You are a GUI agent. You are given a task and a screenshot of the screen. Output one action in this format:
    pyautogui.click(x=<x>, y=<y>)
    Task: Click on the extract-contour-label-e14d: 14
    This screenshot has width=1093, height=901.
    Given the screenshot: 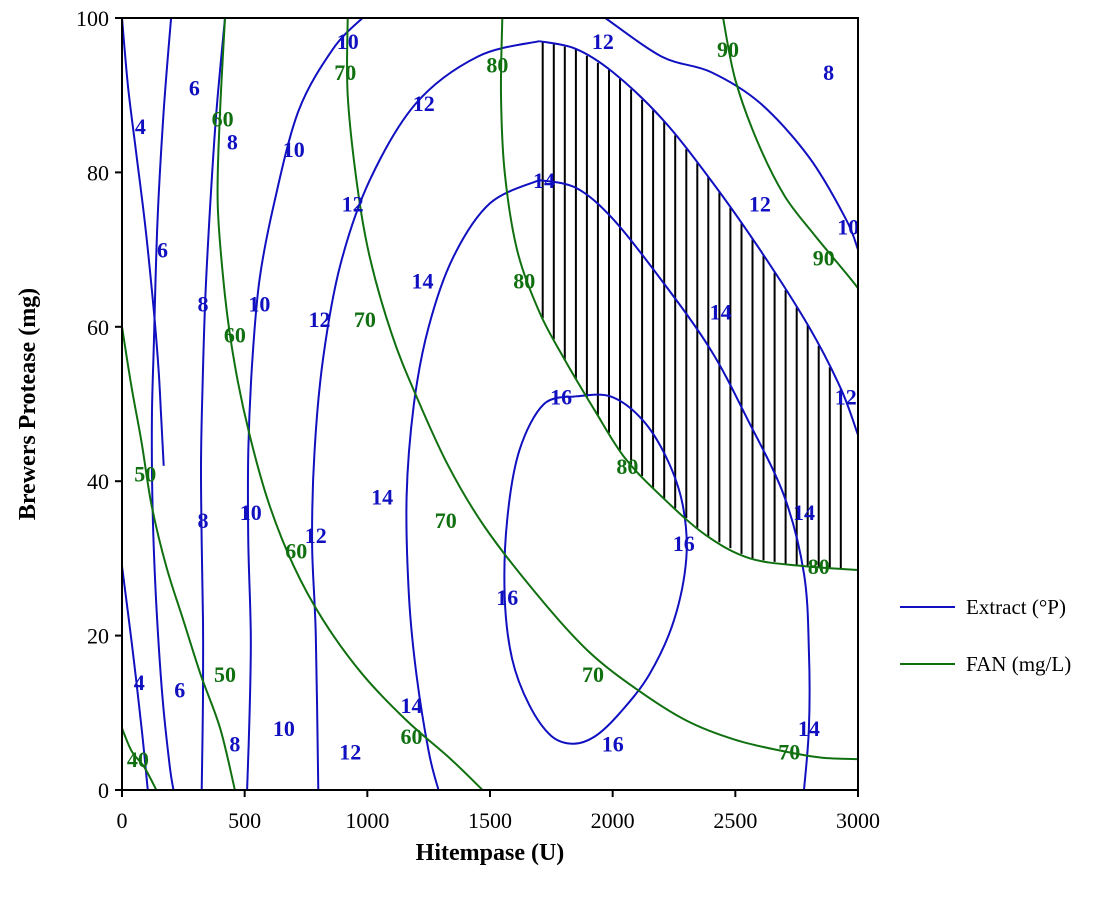 What is the action you would take?
    pyautogui.click(x=544, y=180)
    